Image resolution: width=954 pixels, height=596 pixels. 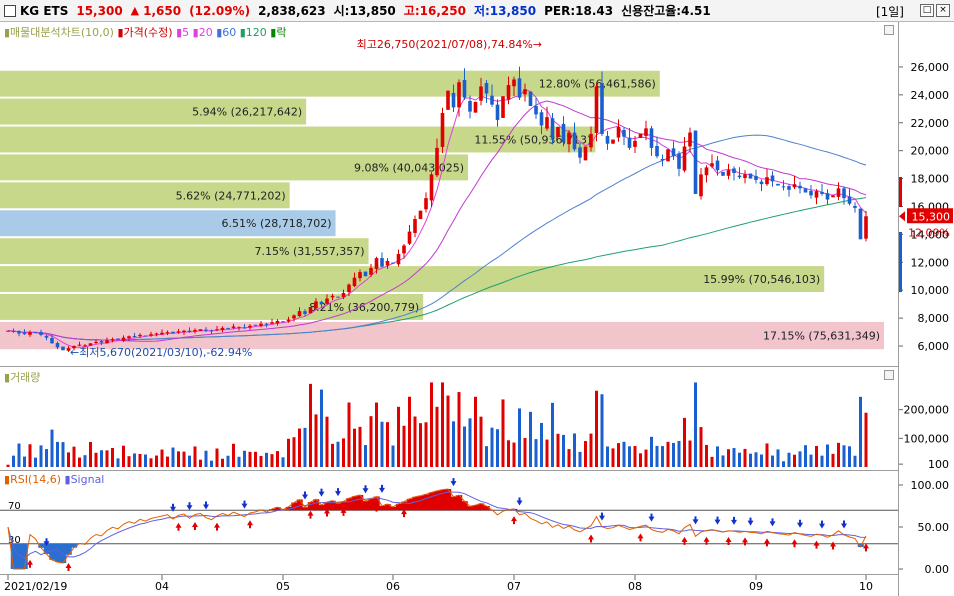 I want to click on select-checkbox, so click(x=10, y=10).